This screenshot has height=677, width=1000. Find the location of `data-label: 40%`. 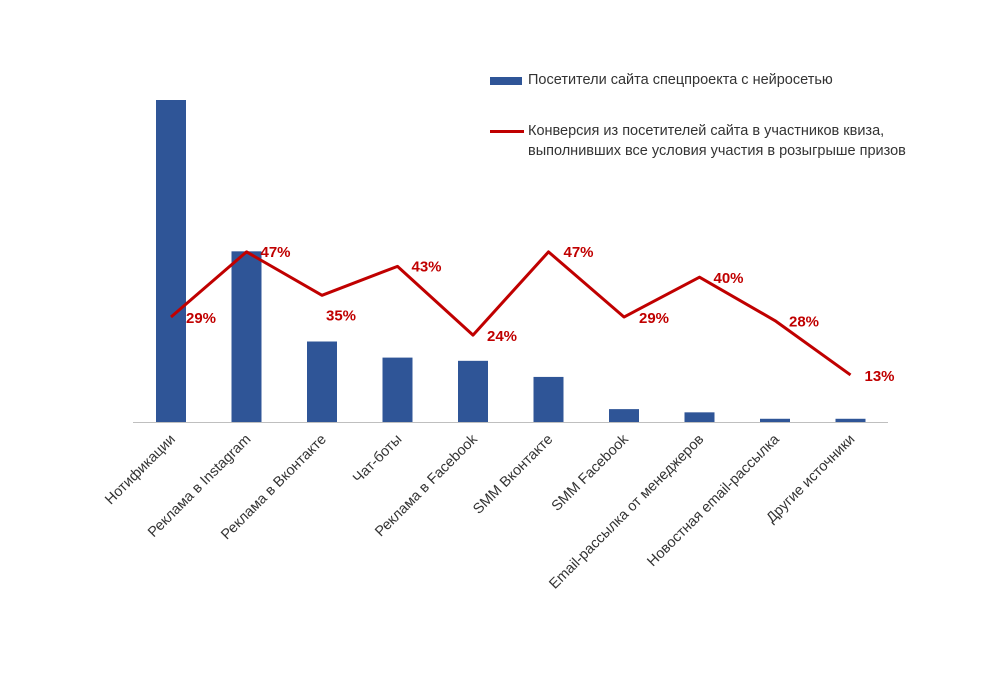

data-label: 40% is located at coordinates (729, 278).